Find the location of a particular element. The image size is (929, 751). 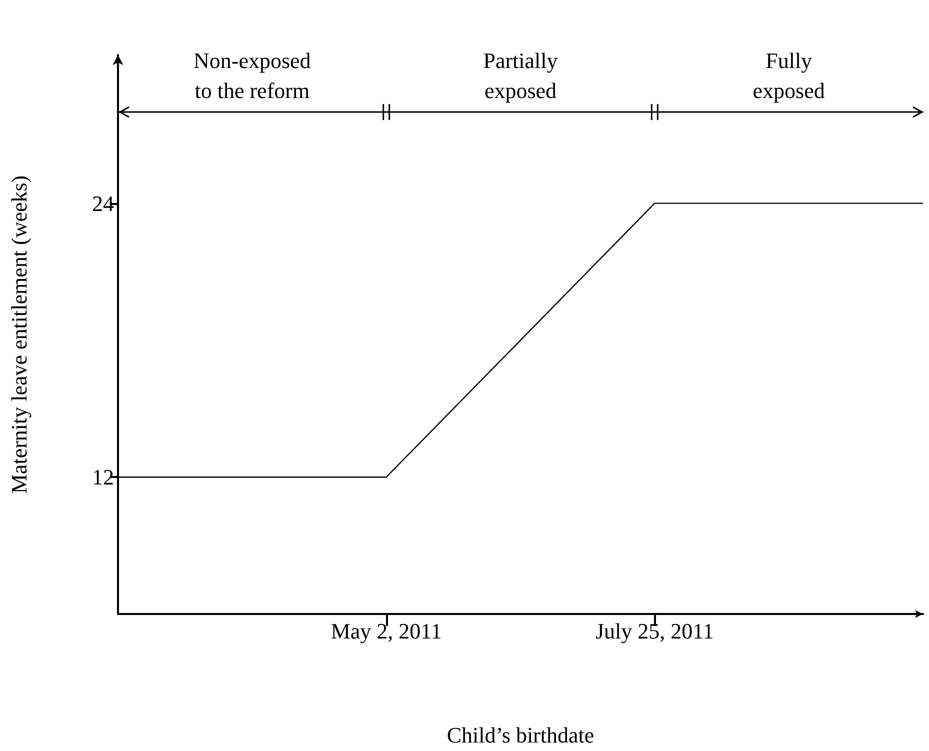

x-tick-label: July 25, 2011 is located at coordinates (654, 631).